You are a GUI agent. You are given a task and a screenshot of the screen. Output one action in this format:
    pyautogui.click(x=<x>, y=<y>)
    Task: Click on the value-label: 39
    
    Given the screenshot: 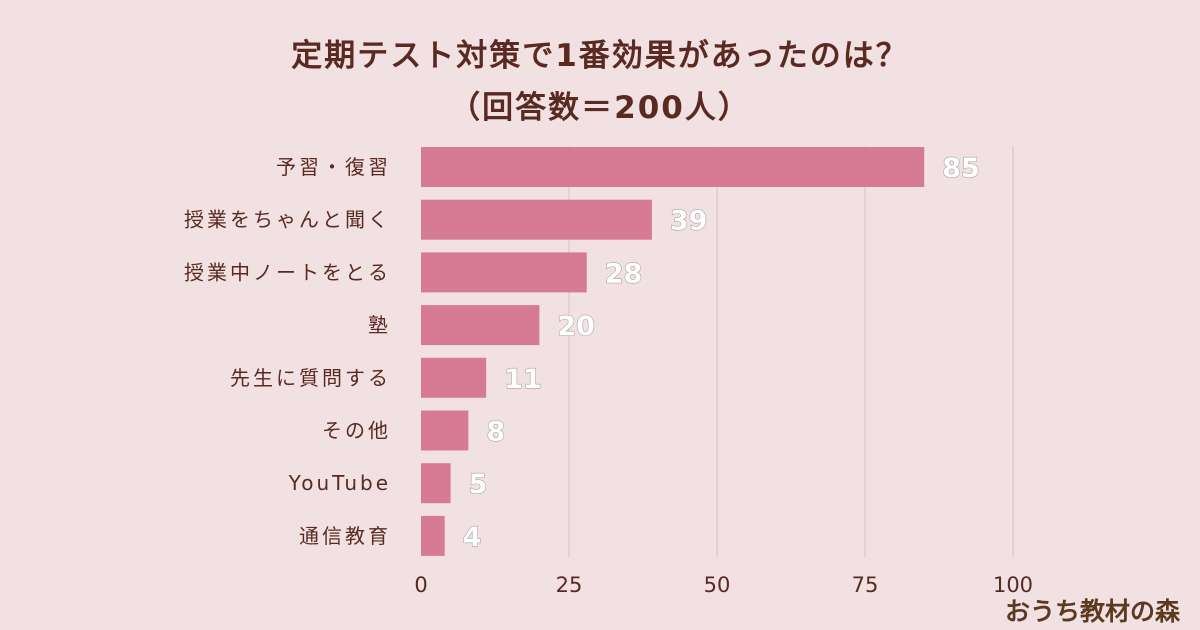 What is the action you would take?
    pyautogui.click(x=689, y=221)
    